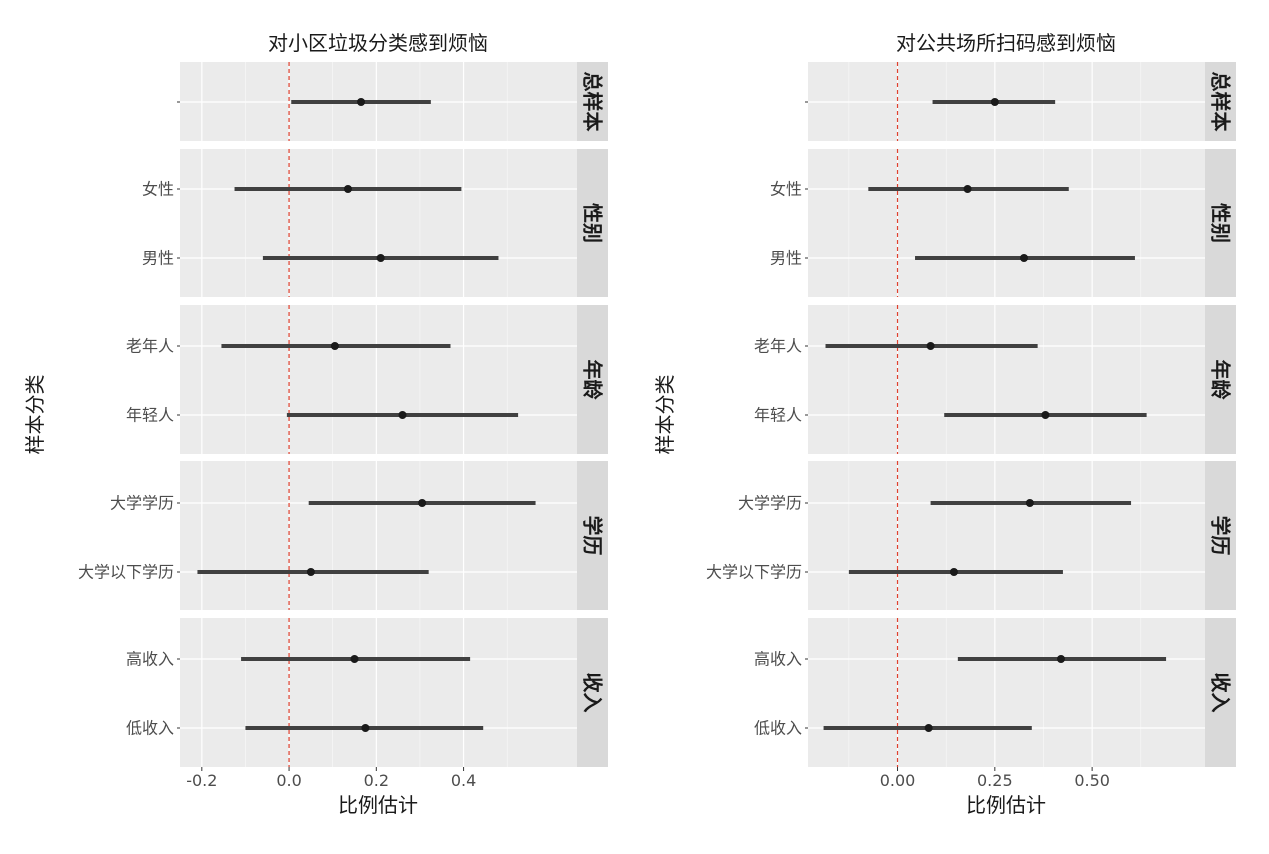  What do you see at coordinates (463, 780) in the screenshot?
I see `chart-0-x-tick-label: 0.4` at bounding box center [463, 780].